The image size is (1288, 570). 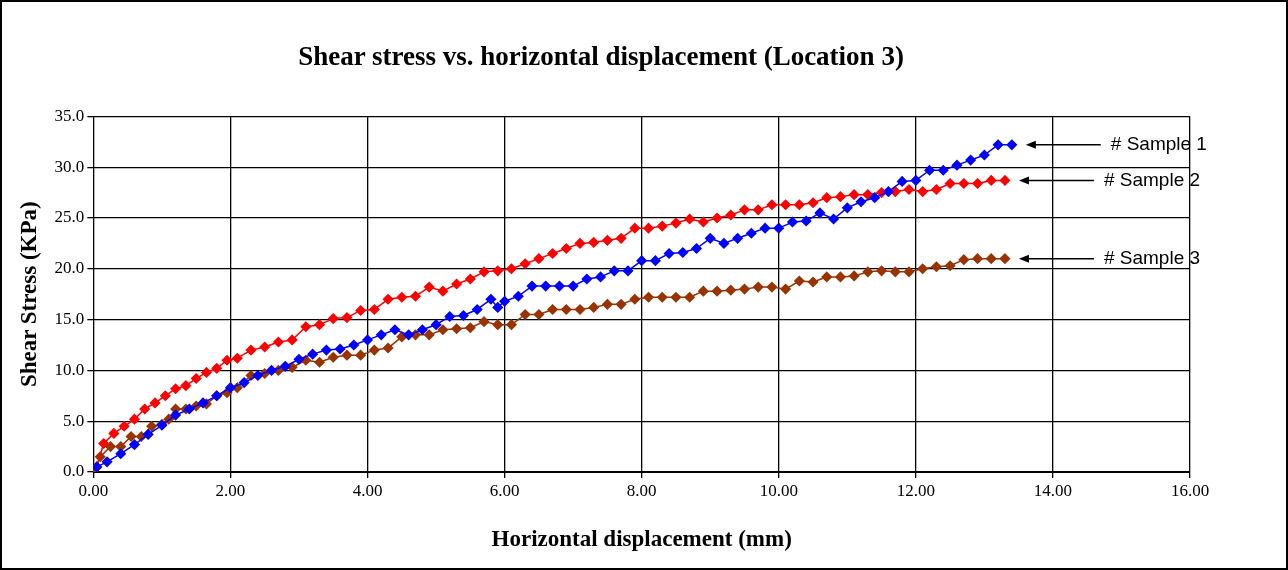 I want to click on x-axis-title: Horizontal displacement (mm), so click(x=641, y=539).